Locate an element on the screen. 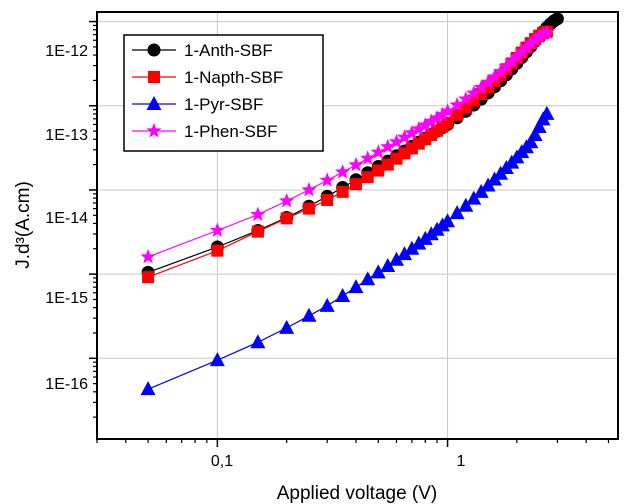  legend-label-anth: 1-Anth-SBF is located at coordinates (228, 50).